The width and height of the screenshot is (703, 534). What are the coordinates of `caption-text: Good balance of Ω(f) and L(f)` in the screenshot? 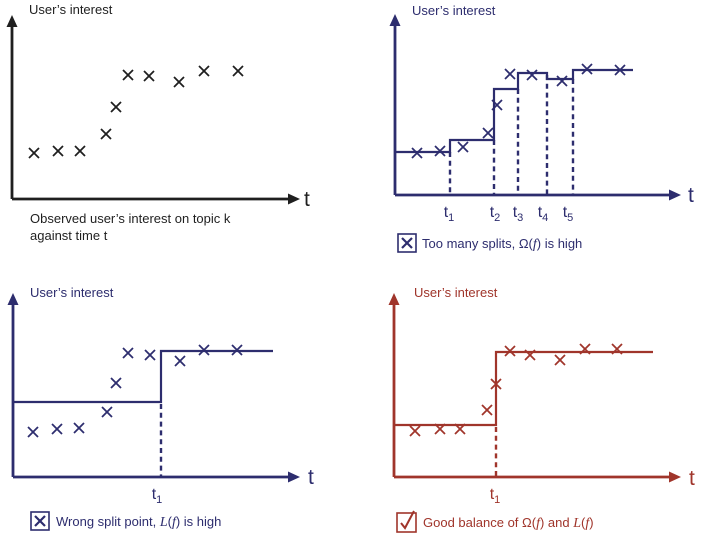 It's located at (508, 523).